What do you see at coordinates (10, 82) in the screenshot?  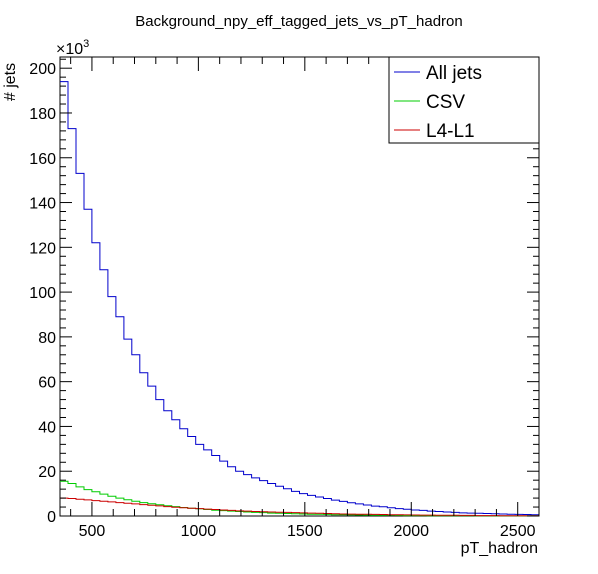 I see `y-axis-label: # jets` at bounding box center [10, 82].